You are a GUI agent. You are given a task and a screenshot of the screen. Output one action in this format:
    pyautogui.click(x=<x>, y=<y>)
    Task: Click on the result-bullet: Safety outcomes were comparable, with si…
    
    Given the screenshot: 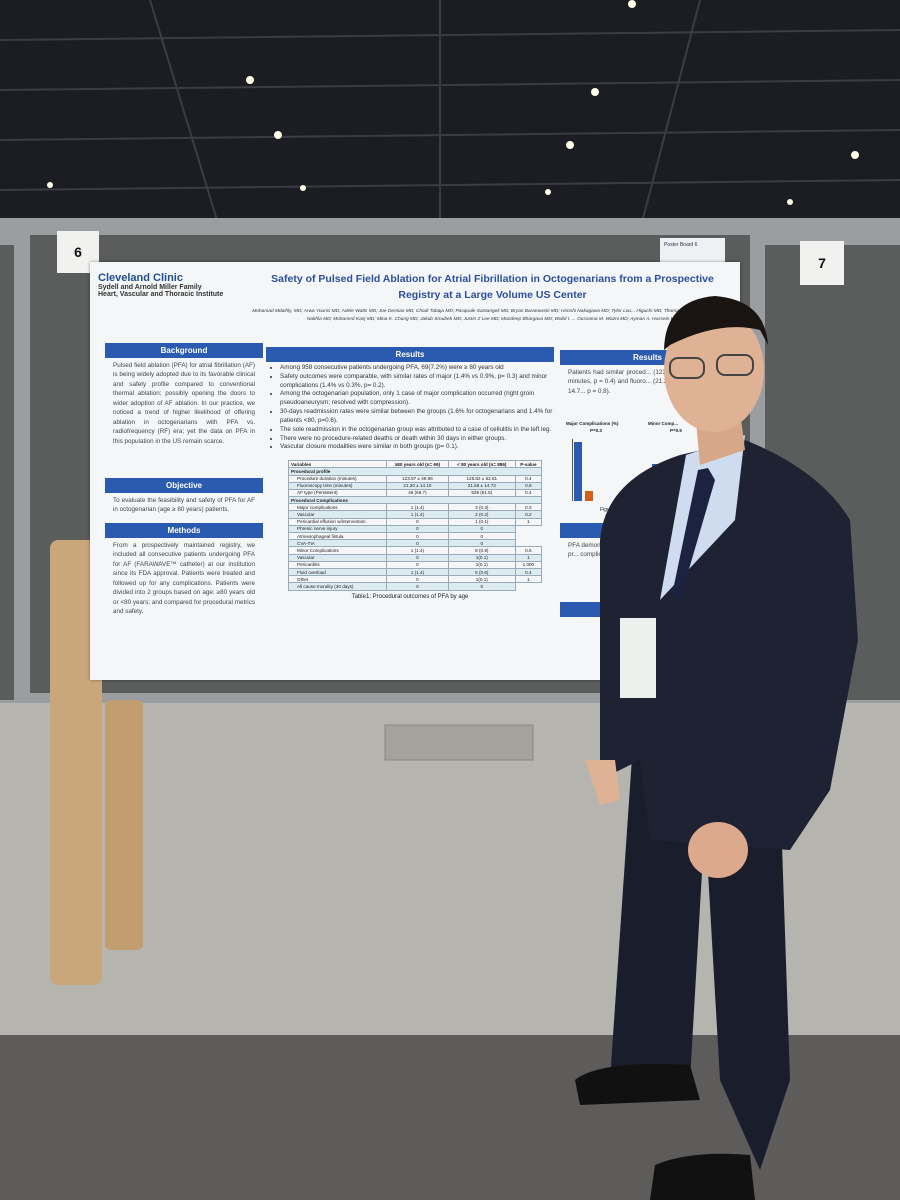 What is the action you would take?
    pyautogui.click(x=417, y=382)
    